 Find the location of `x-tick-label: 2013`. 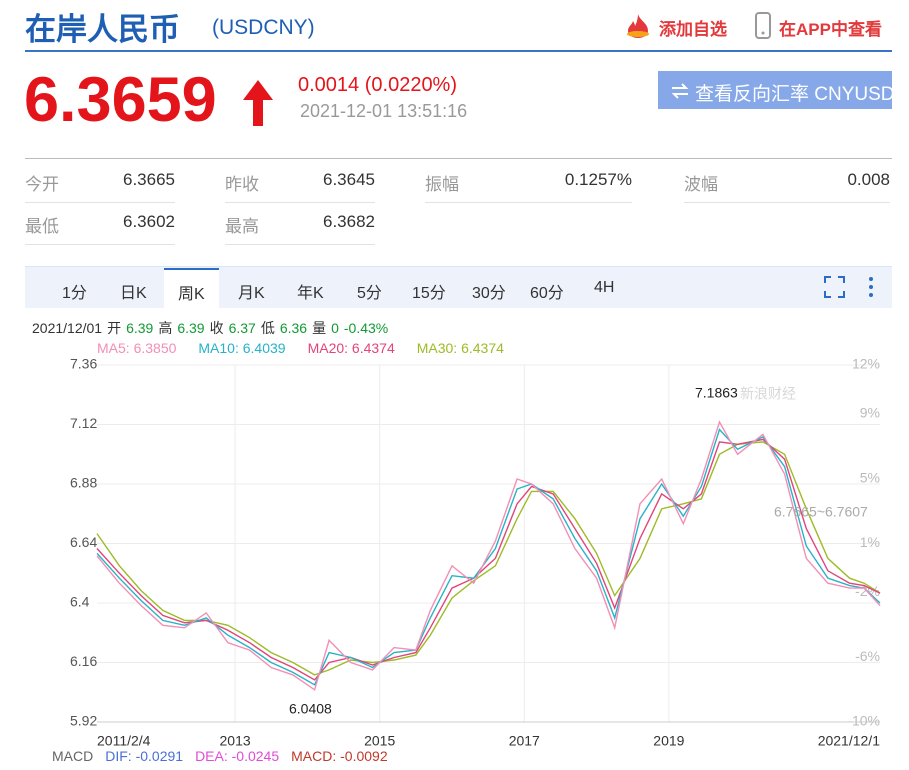

x-tick-label: 2013 is located at coordinates (235, 741).